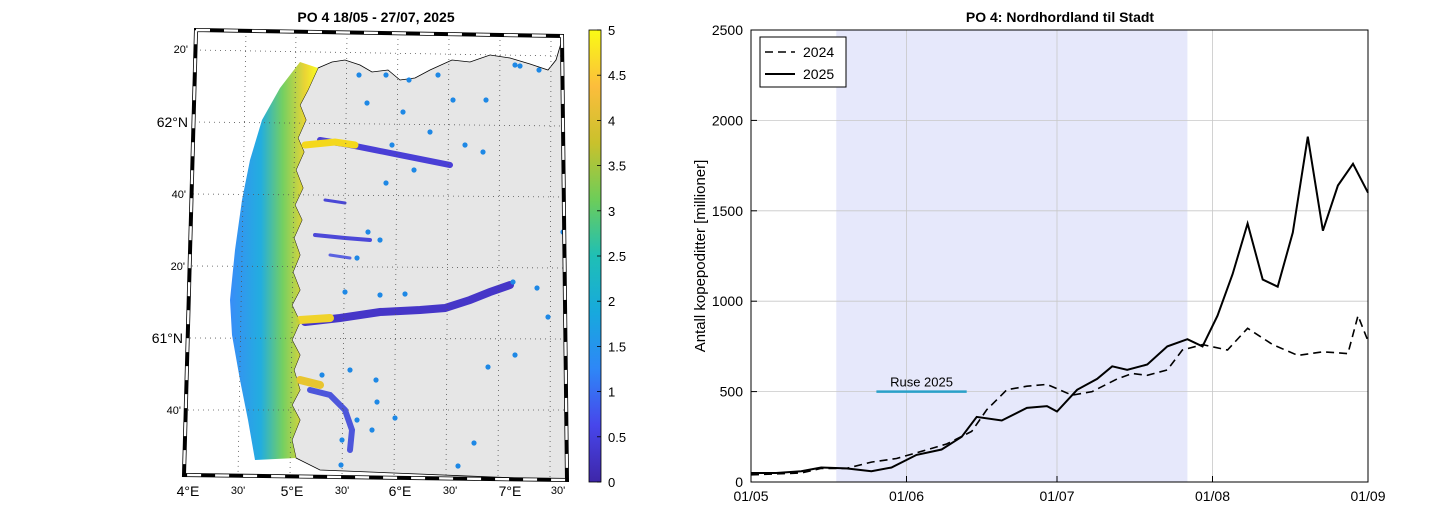 The image size is (1436, 511). What do you see at coordinates (611, 482) in the screenshot?
I see `colorbar-tick-label: 0` at bounding box center [611, 482].